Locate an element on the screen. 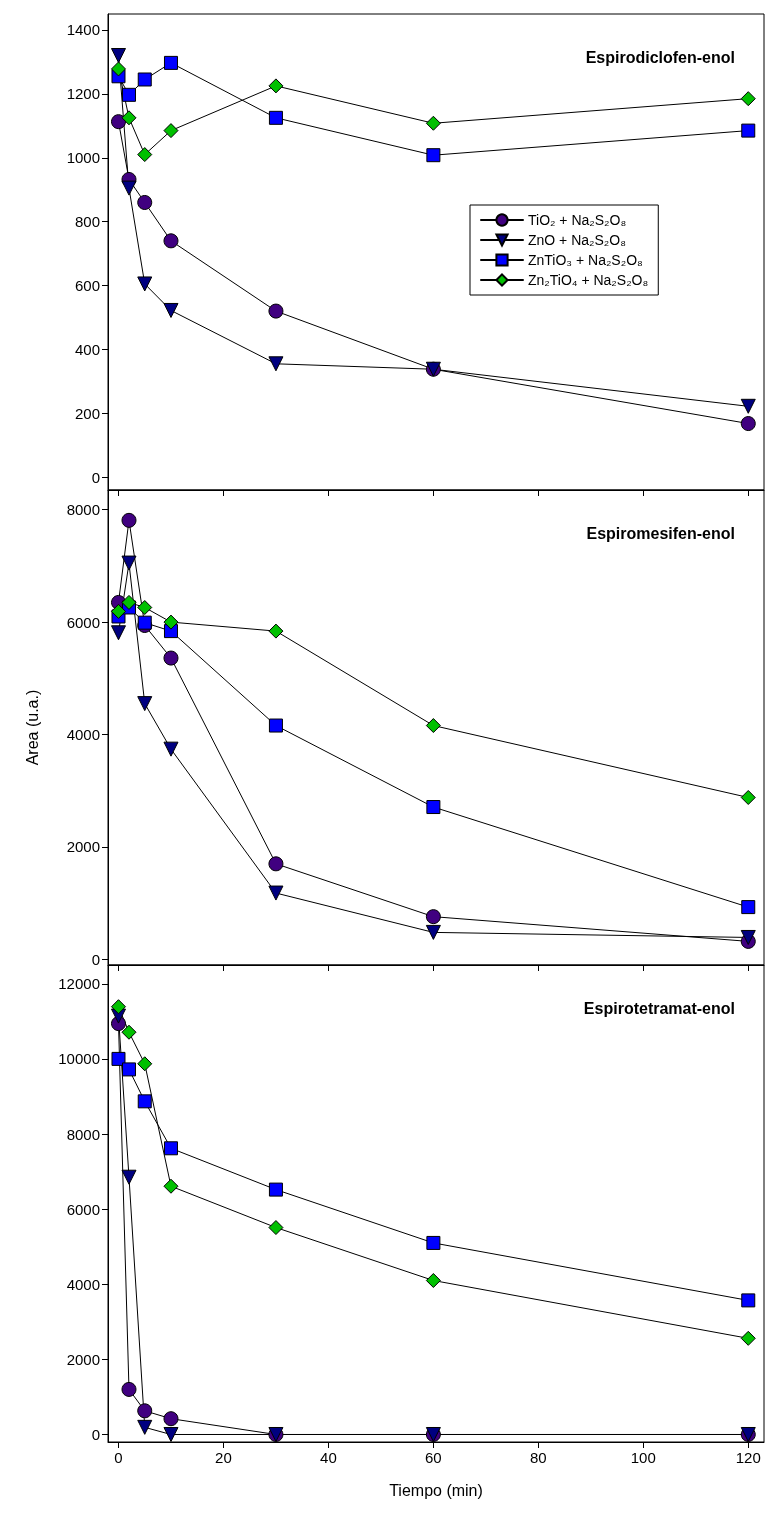 The height and width of the screenshot is (1520, 768). x-tick-label: 80 is located at coordinates (538, 1457).